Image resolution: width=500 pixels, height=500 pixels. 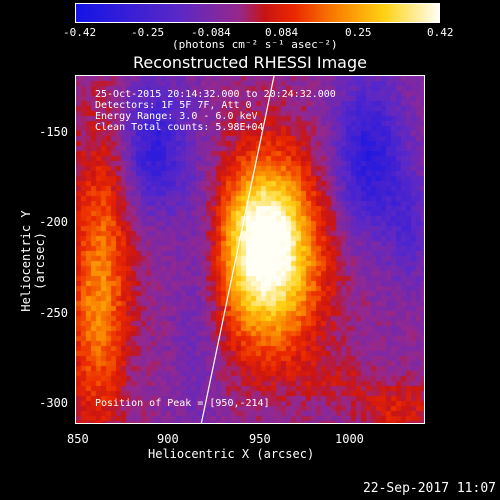 What do you see at coordinates (429, 488) in the screenshot?
I see `timestamp: 22-Sep-2017 11:07` at bounding box center [429, 488].